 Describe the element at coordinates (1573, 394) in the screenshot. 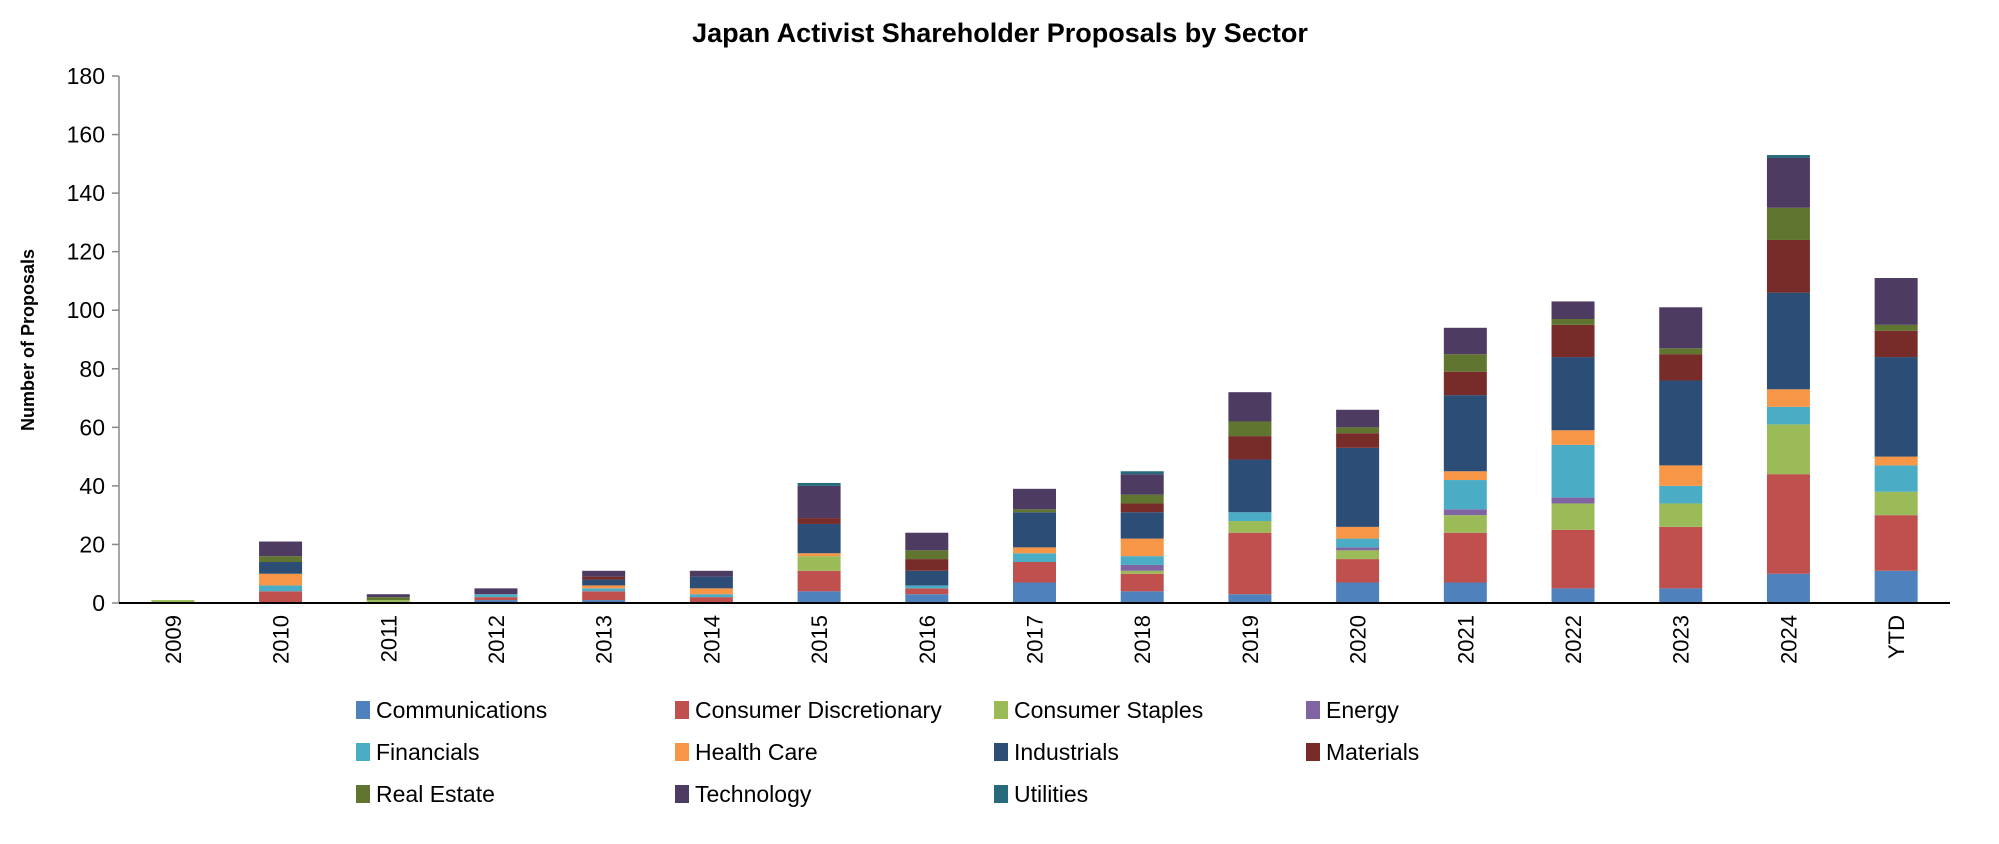

I see `bar-segment-industrials: Industrials 2022: 25` at that location.